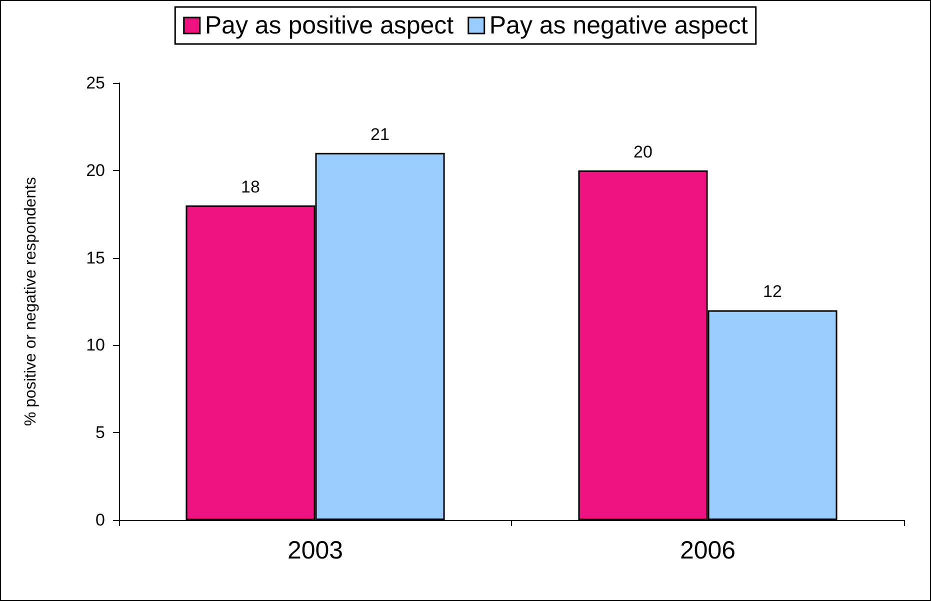 Image resolution: width=931 pixels, height=601 pixels. I want to click on y-tick-label: 25, so click(95, 83).